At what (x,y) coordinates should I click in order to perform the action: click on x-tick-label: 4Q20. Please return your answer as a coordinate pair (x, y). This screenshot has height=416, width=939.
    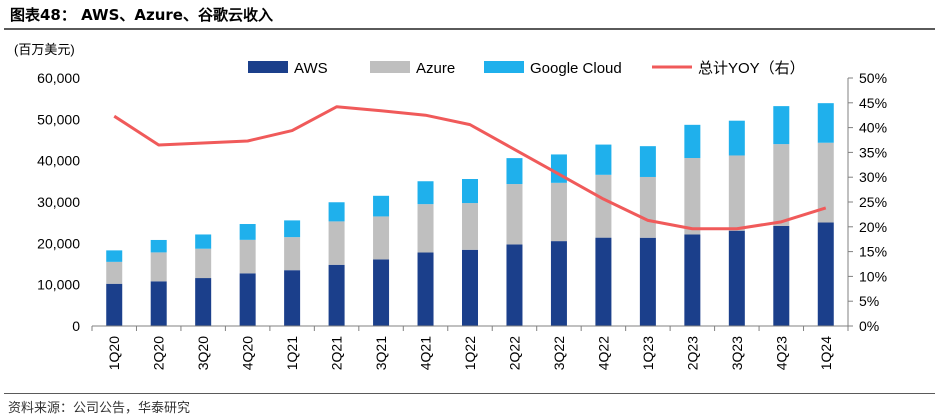
    Looking at the image, I should click on (248, 353).